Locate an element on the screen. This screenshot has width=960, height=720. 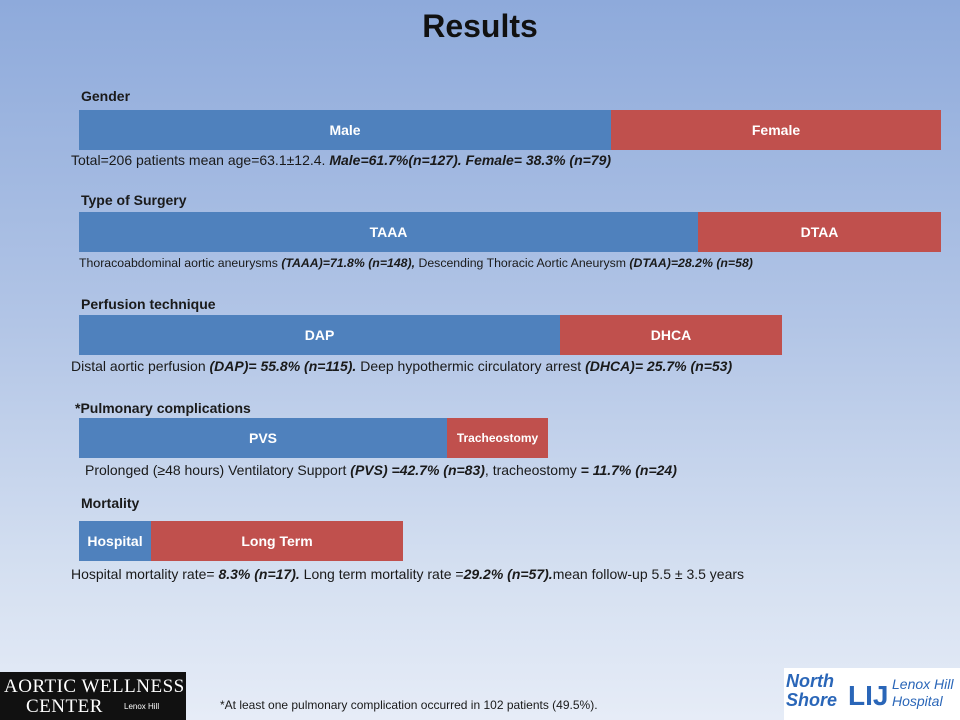
logo-text-line1: AORTIC WELLNESS is located at coordinates (94, 686).